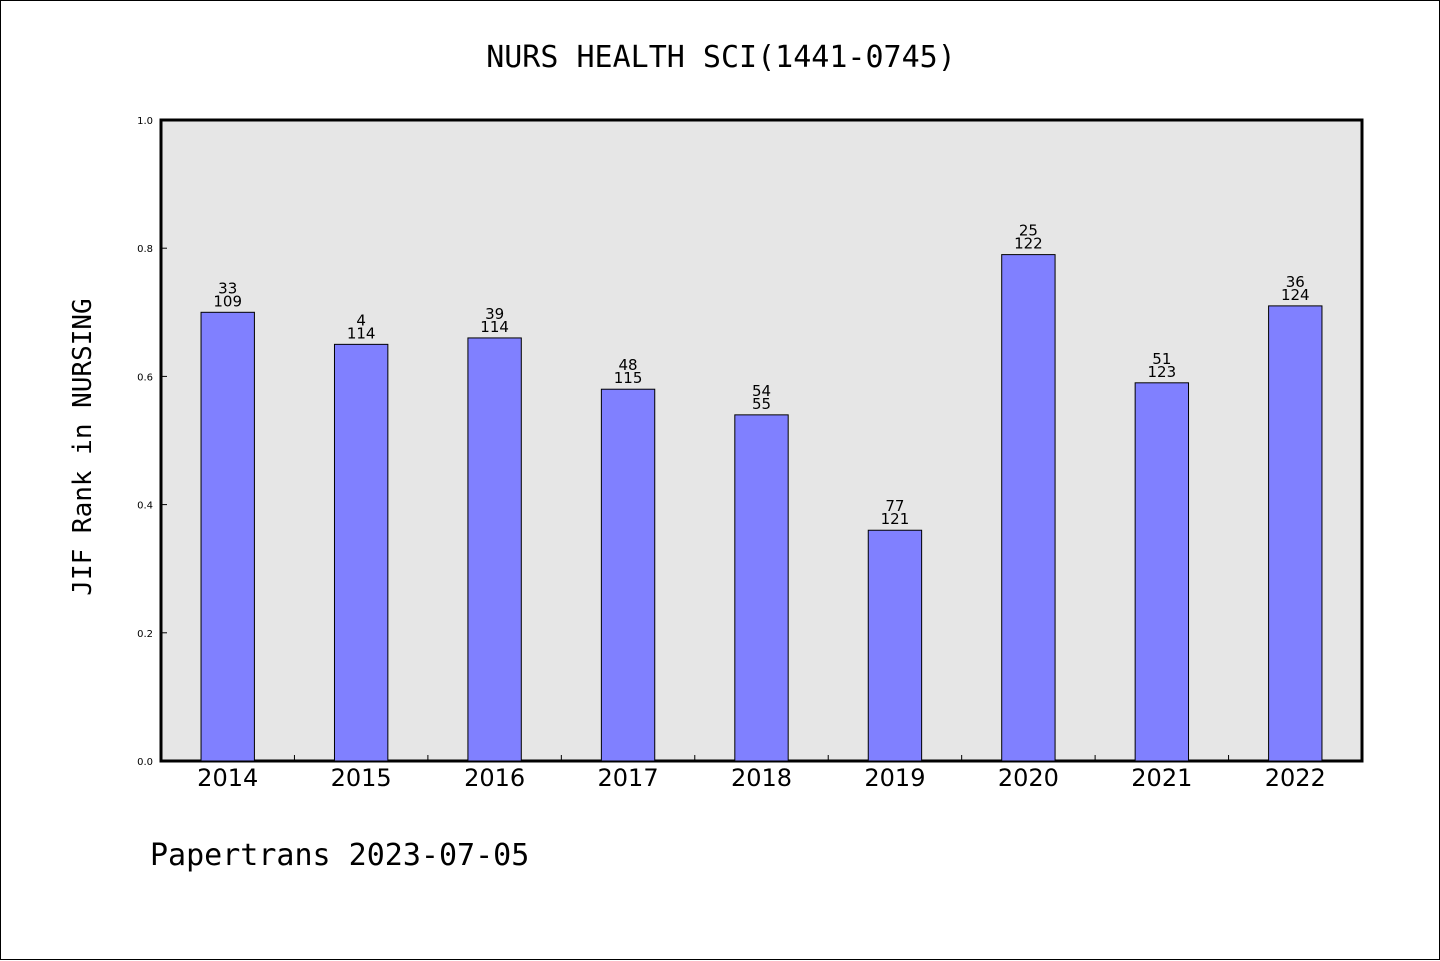 This screenshot has width=1440, height=961. What do you see at coordinates (1295, 282) in the screenshot?
I see `bar-label-rank: 36` at bounding box center [1295, 282].